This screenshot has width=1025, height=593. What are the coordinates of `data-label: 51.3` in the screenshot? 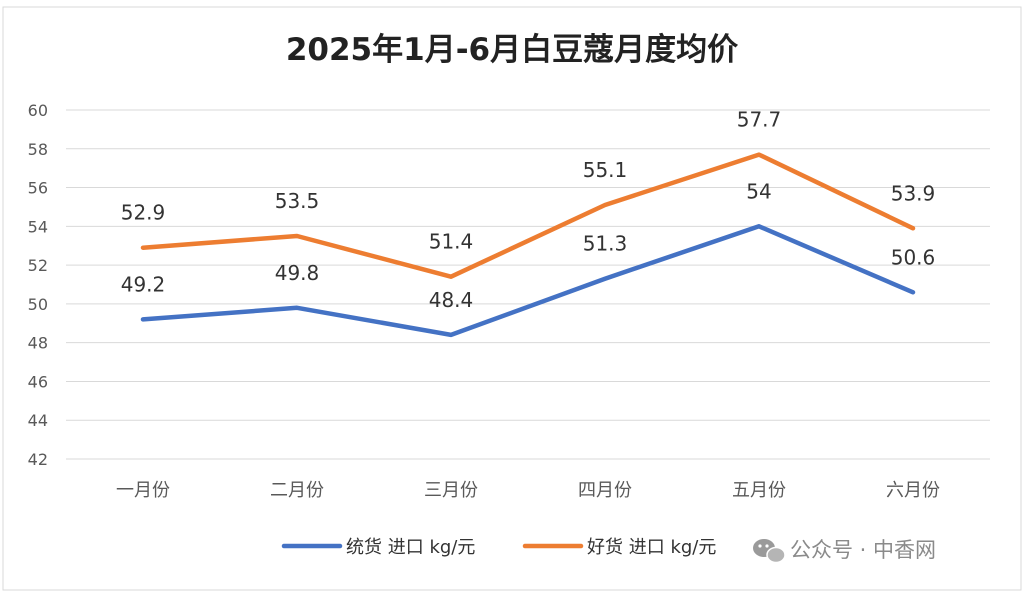 It's located at (605, 244).